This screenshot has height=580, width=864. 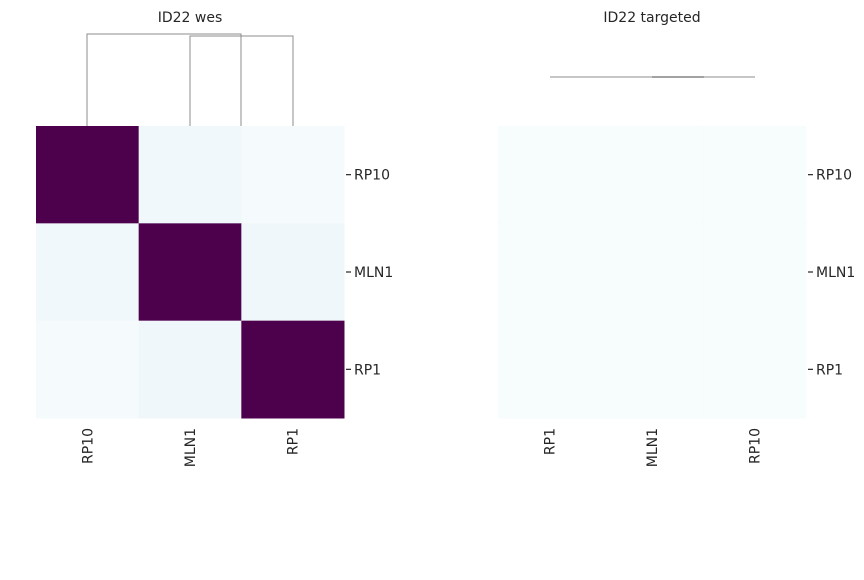 What do you see at coordinates (651, 18) in the screenshot?
I see `chart-title: ID22 targeted` at bounding box center [651, 18].